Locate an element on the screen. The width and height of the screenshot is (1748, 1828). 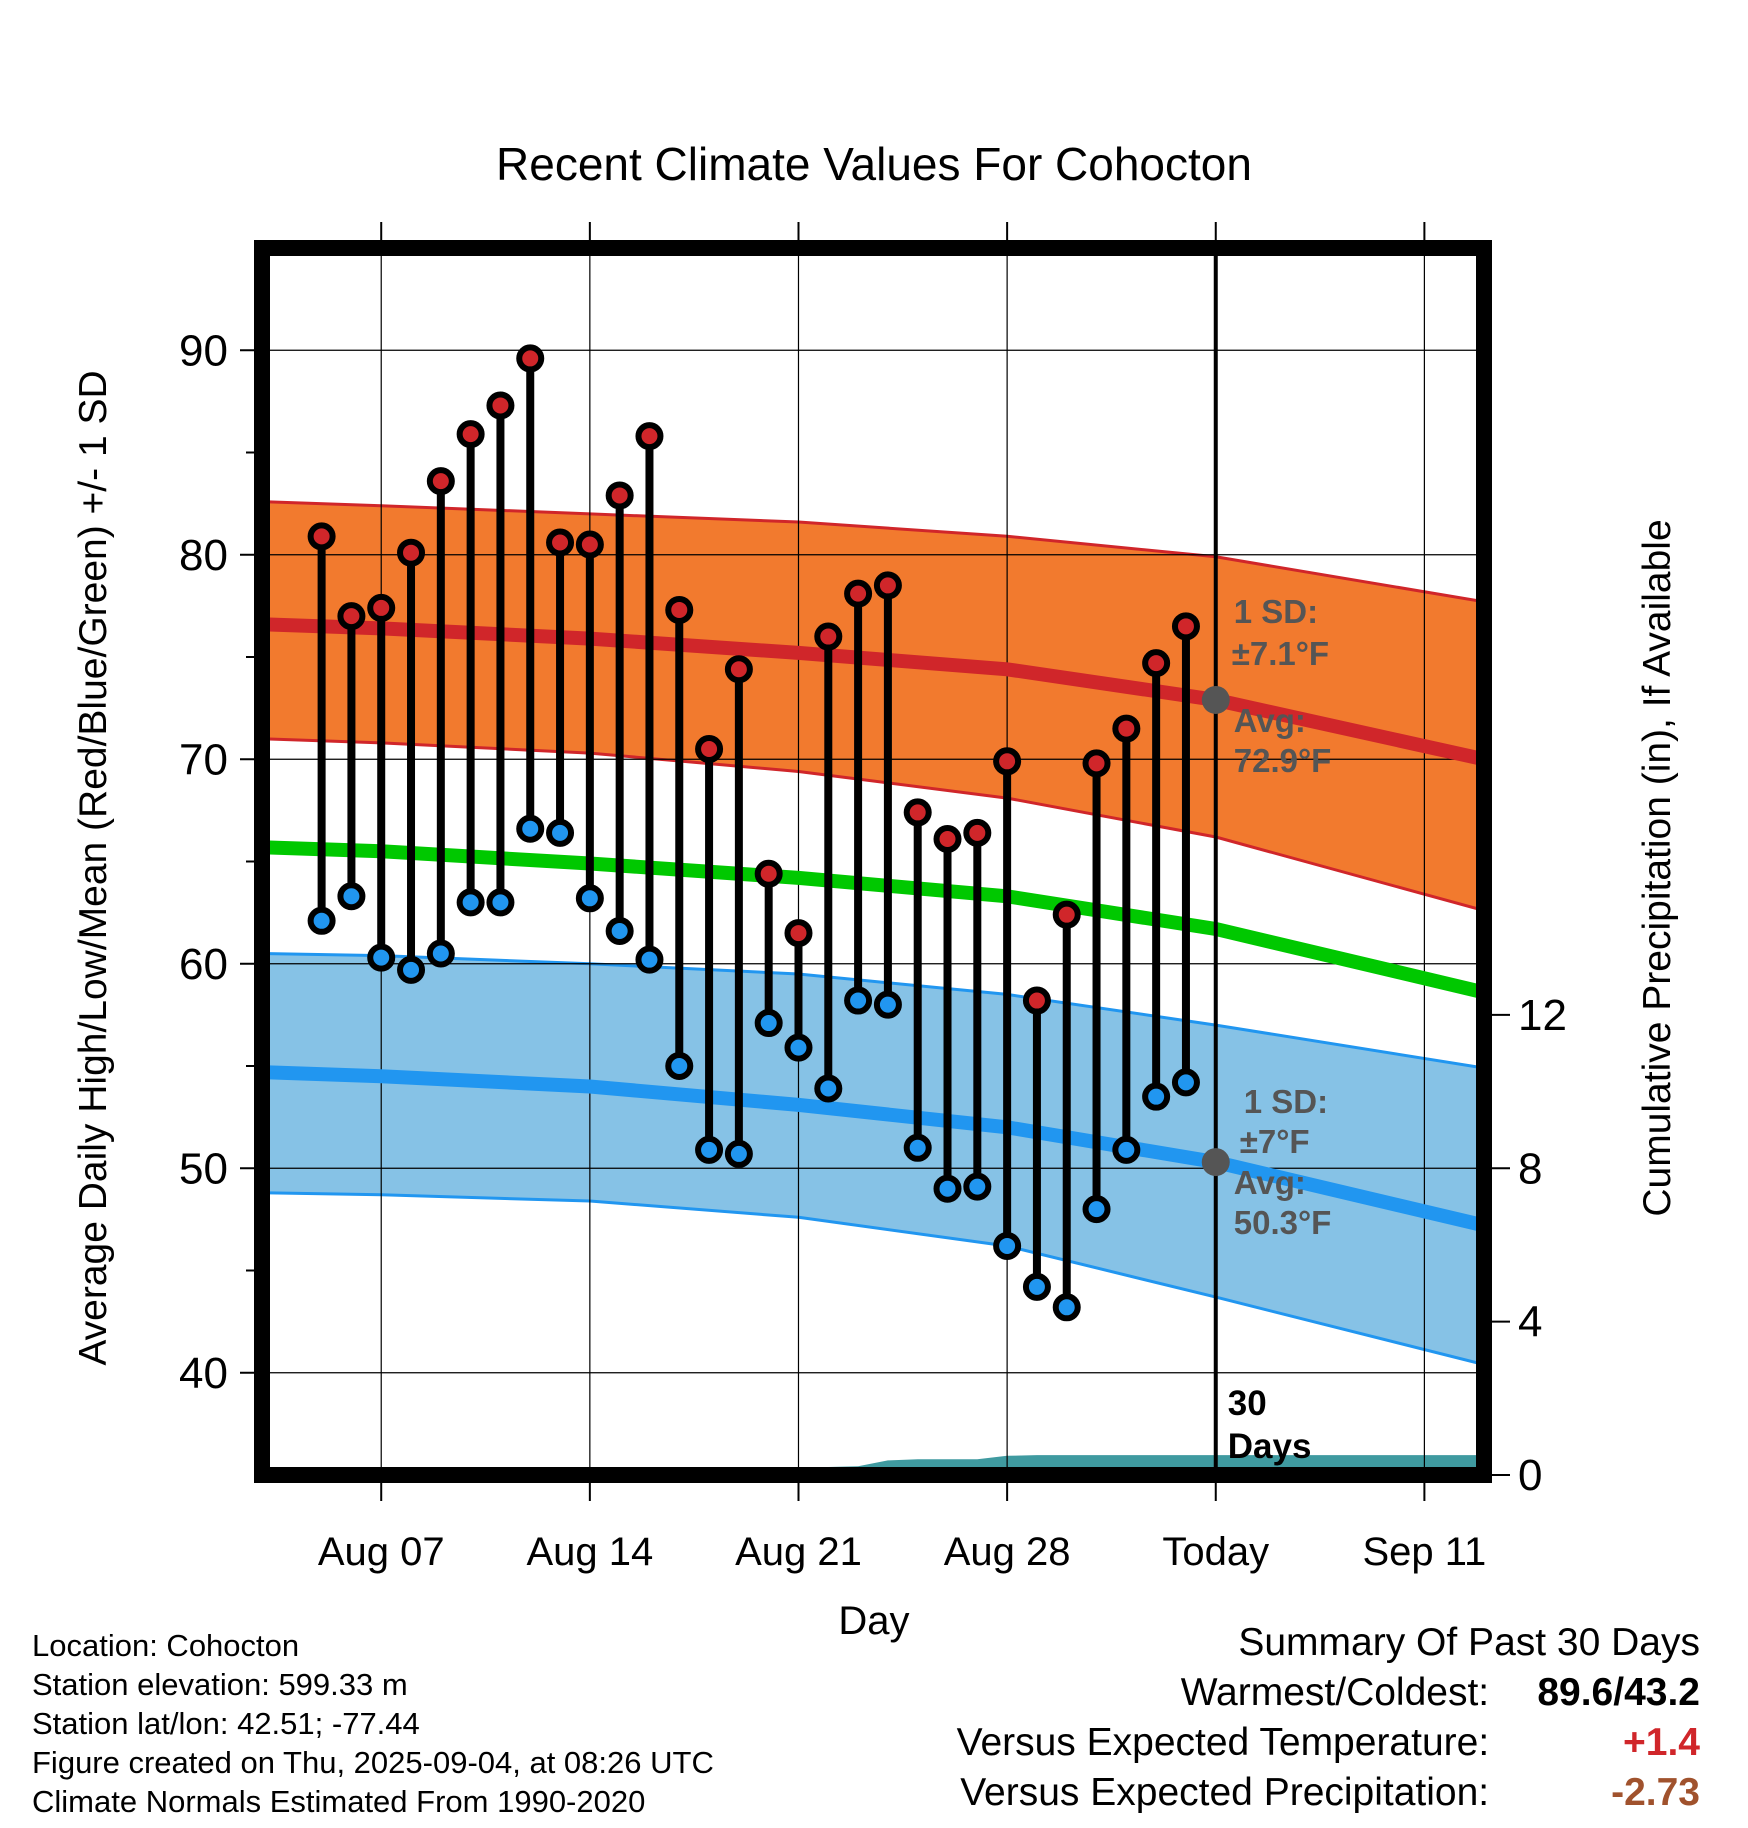
low-sd-title: 1 SD: is located at coordinates (1286, 1101).